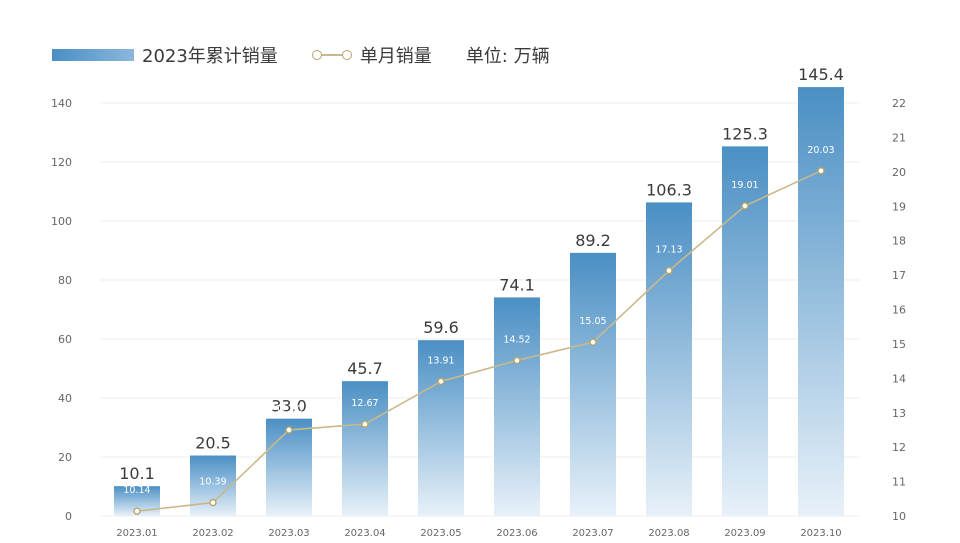  Describe the element at coordinates (212, 533) in the screenshot. I see `x-tick-label: 2023.02` at that location.